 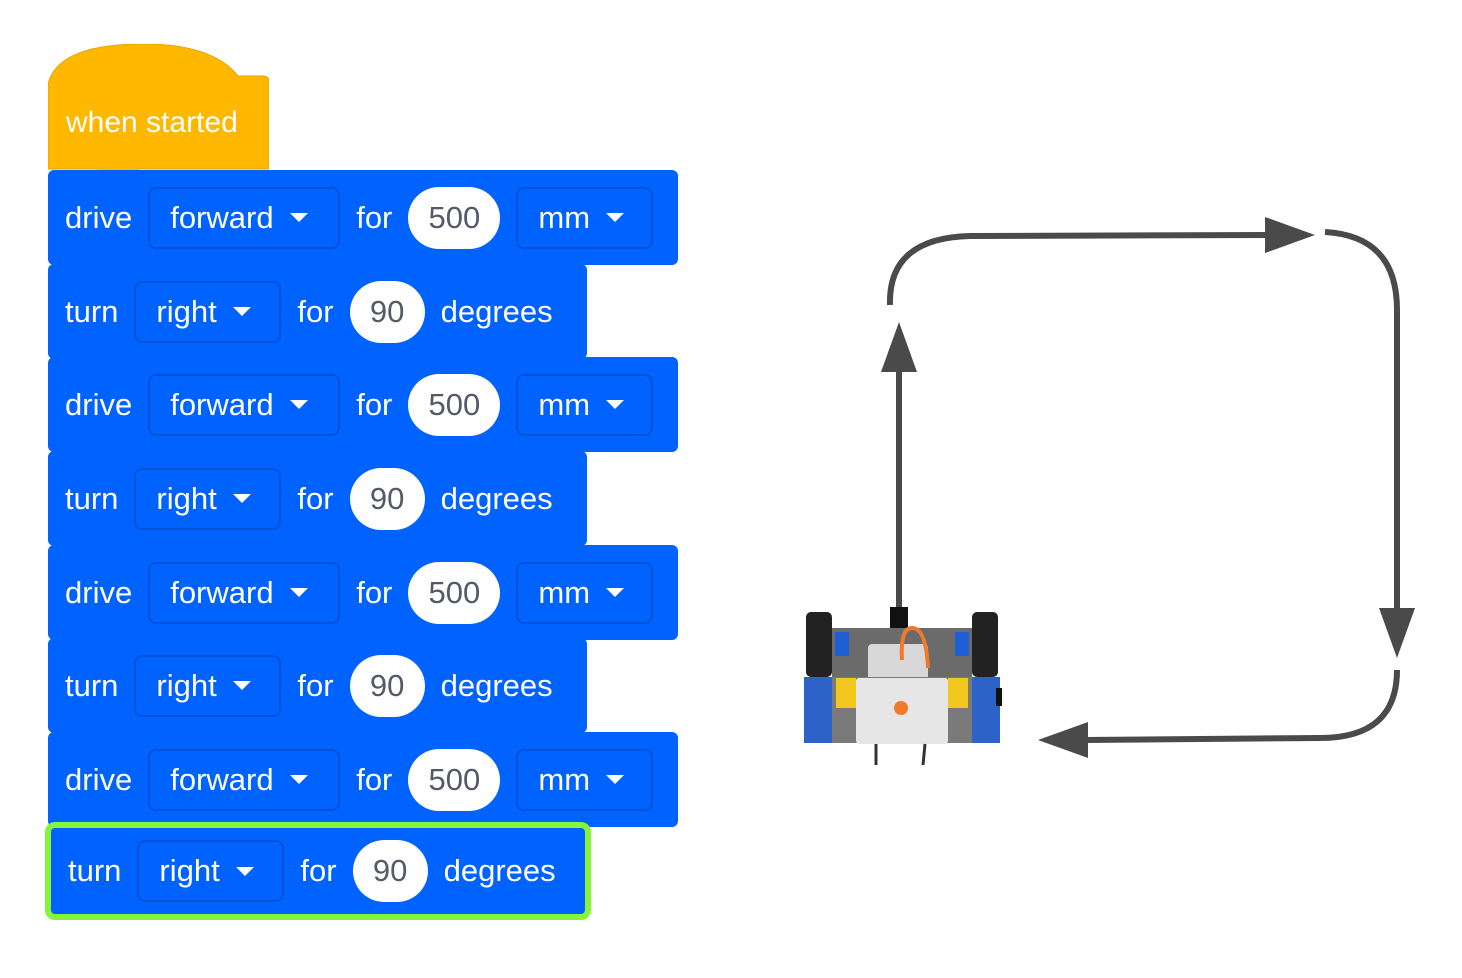 What do you see at coordinates (1078, 269) in the screenshot?
I see `path-top-line` at bounding box center [1078, 269].